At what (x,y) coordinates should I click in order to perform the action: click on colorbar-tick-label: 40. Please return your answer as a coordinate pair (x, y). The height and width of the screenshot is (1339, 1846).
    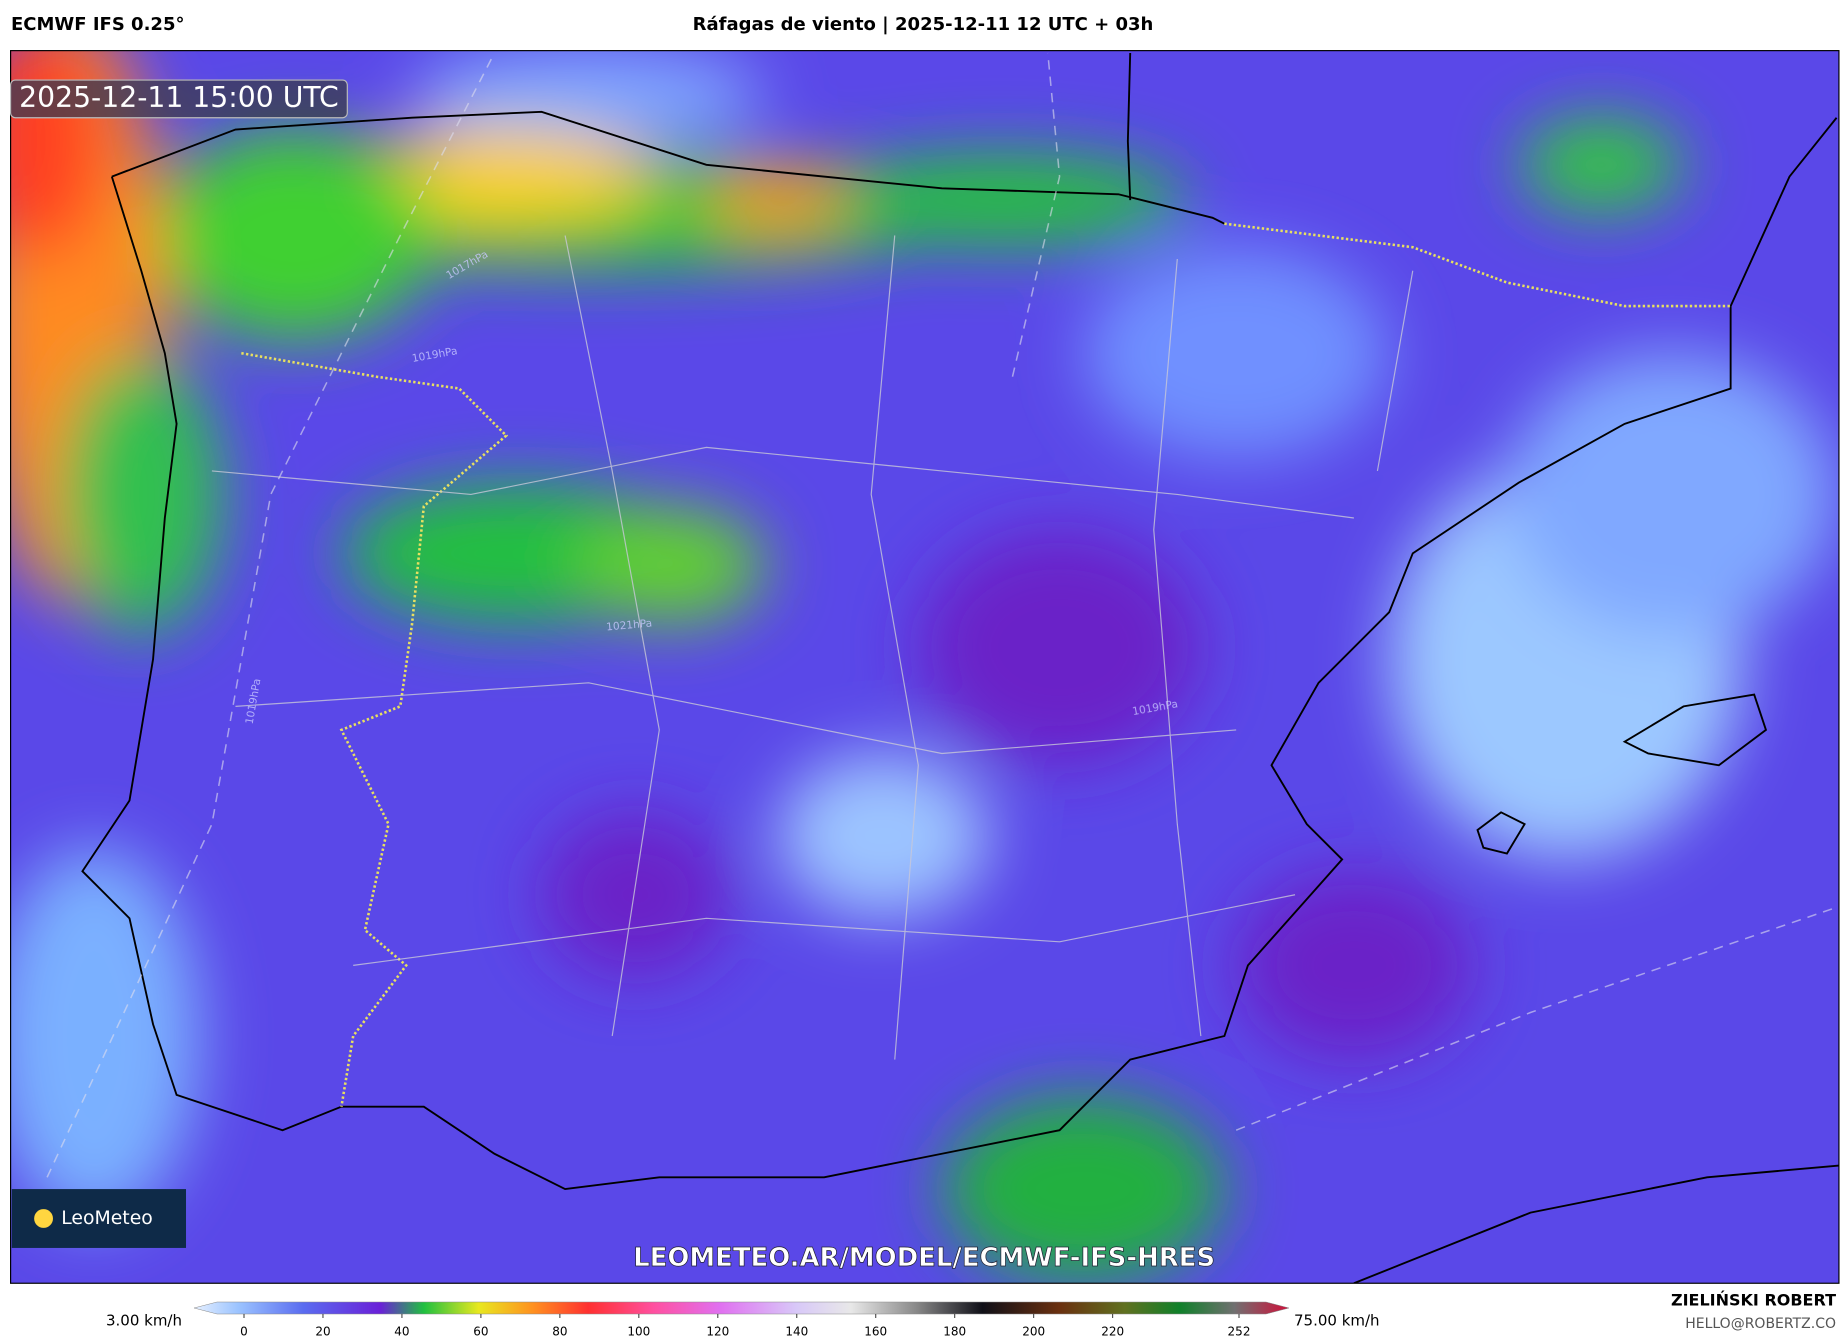
    Looking at the image, I should click on (401, 1332).